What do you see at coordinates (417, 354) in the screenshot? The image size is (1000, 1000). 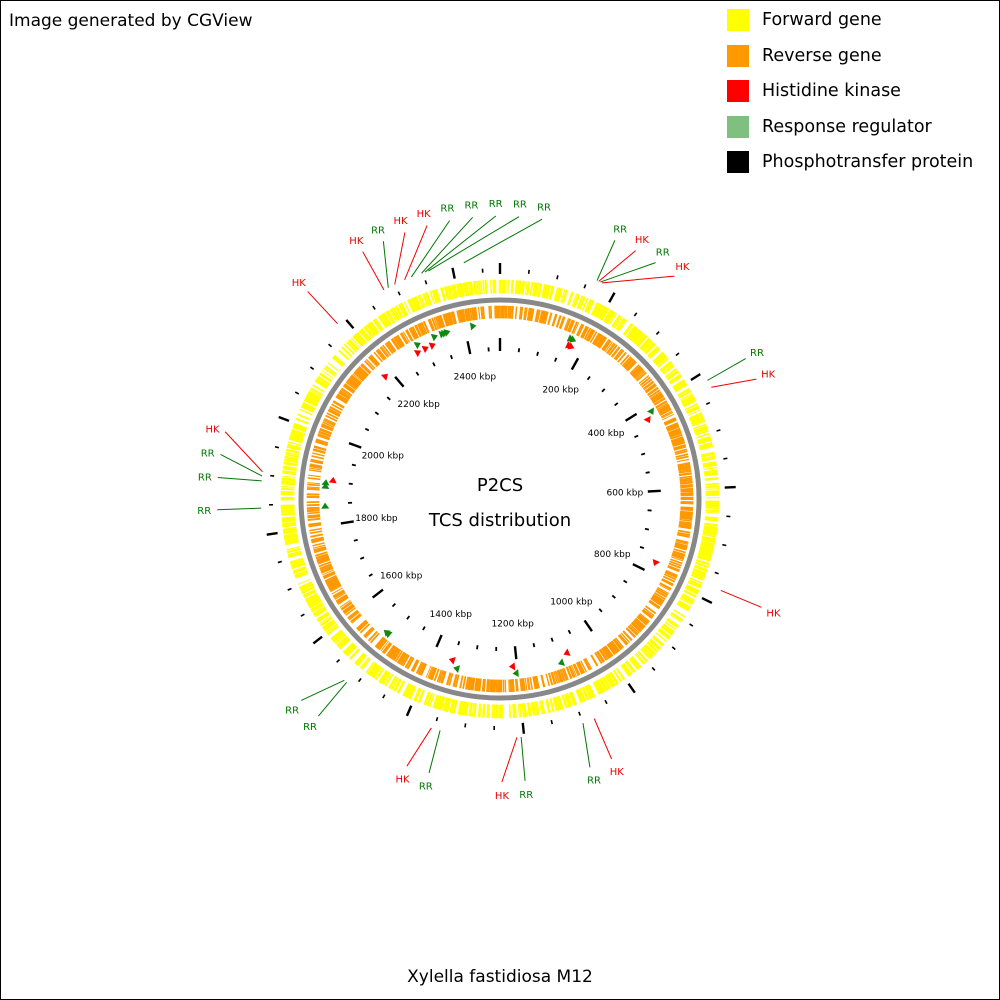 I see `histidine-kinase-mark` at bounding box center [417, 354].